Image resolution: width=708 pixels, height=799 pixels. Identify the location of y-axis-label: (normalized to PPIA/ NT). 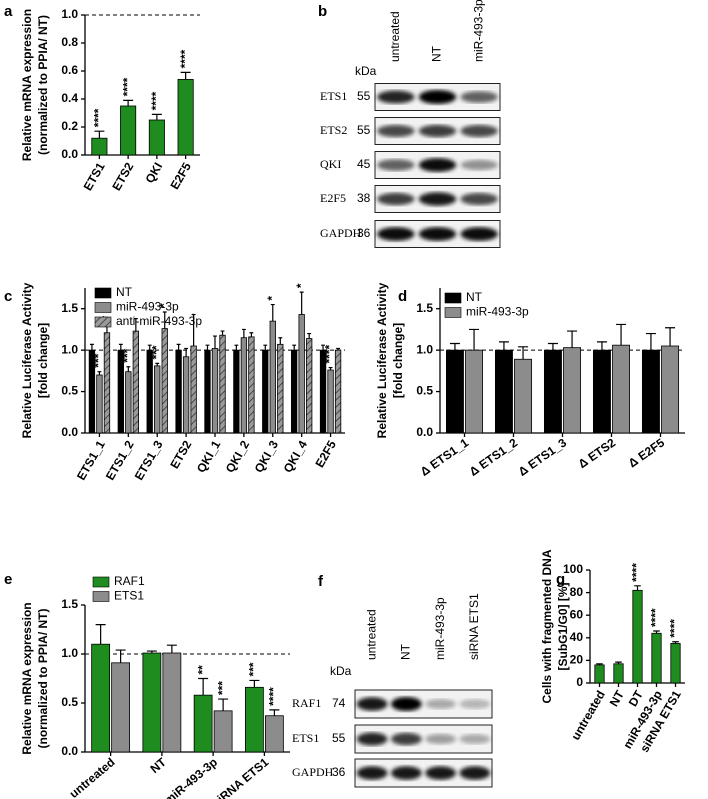
(43, 85).